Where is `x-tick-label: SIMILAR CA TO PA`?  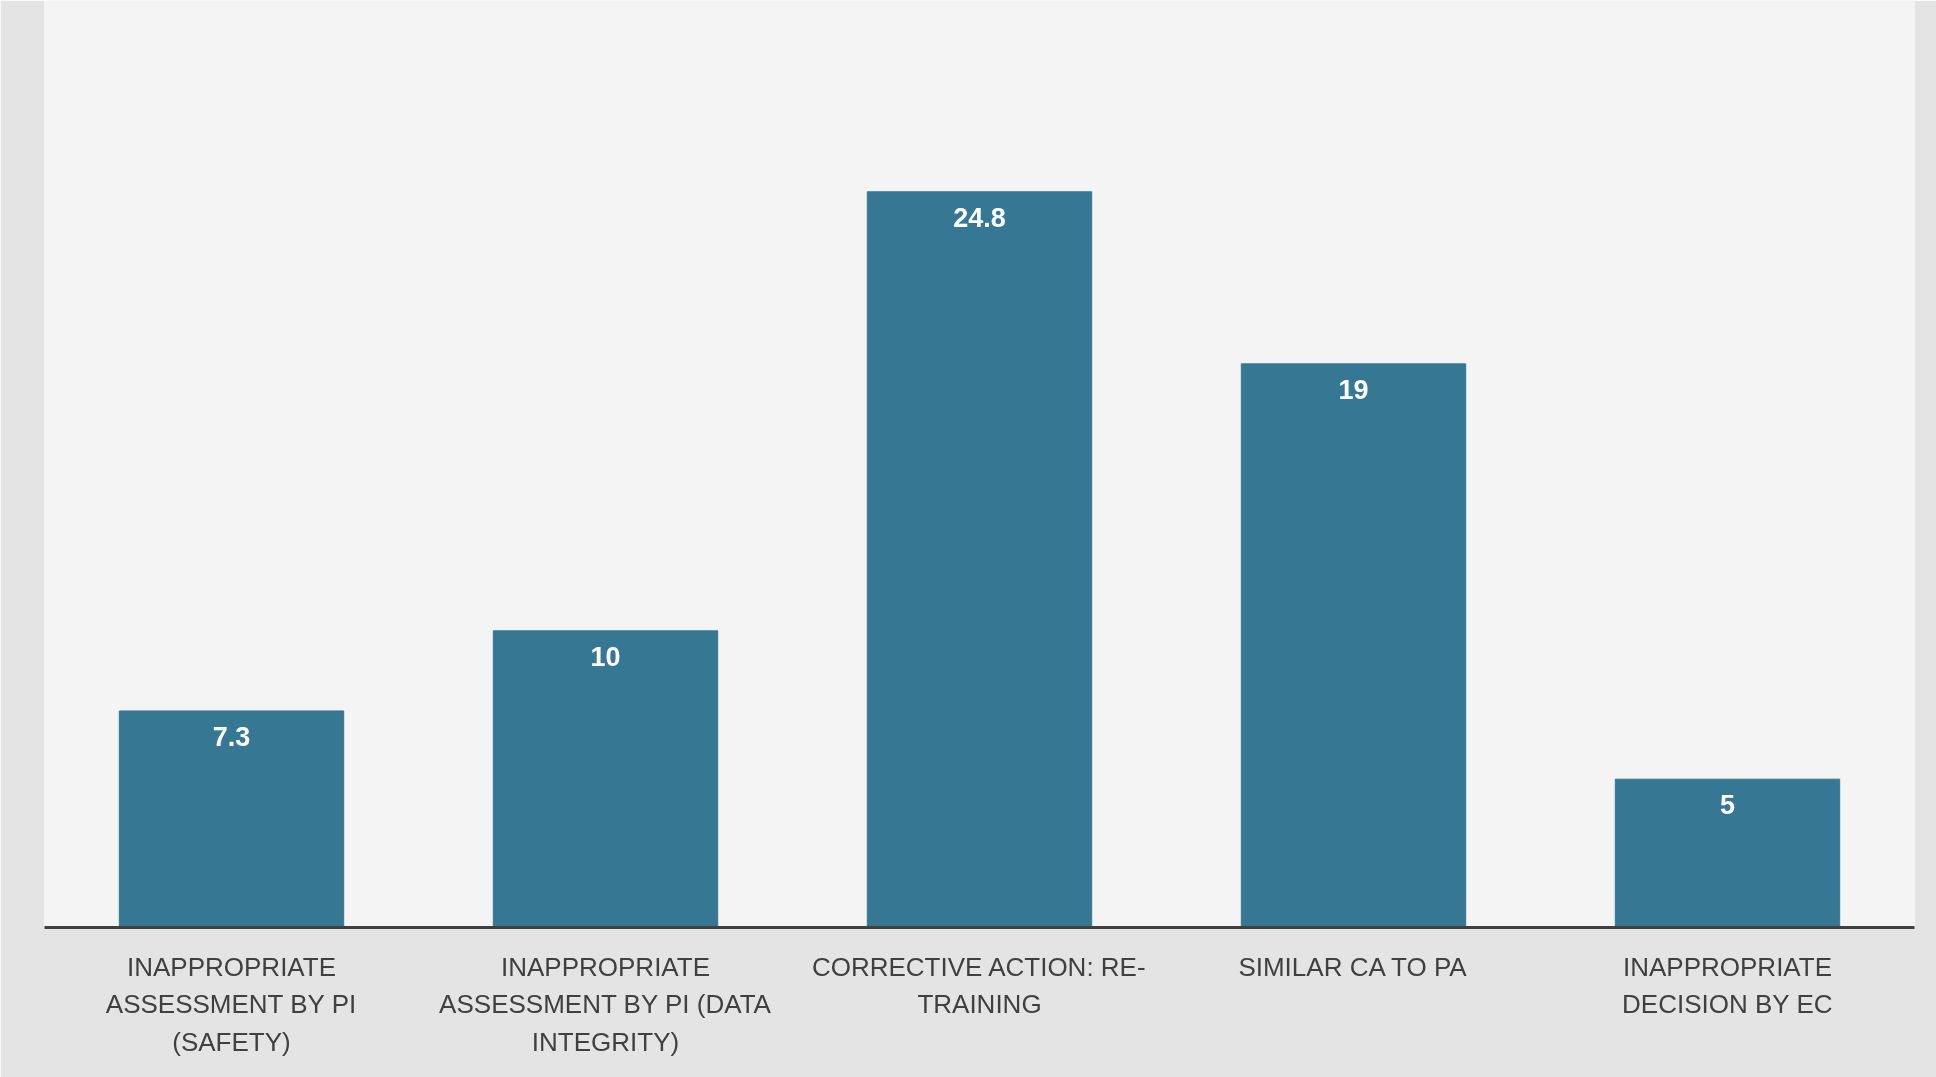
x-tick-label: SIMILAR CA TO PA is located at coordinates (1353, 966).